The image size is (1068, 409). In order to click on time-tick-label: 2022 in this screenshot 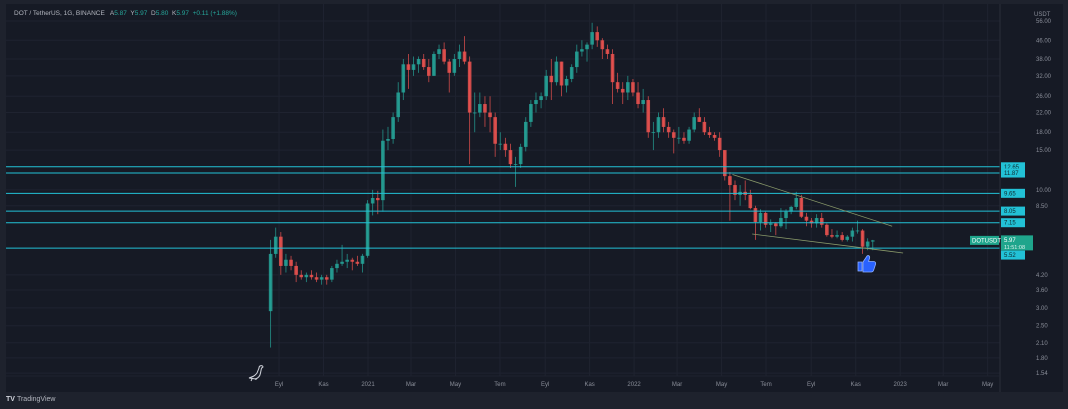, I will do `click(634, 385)`.